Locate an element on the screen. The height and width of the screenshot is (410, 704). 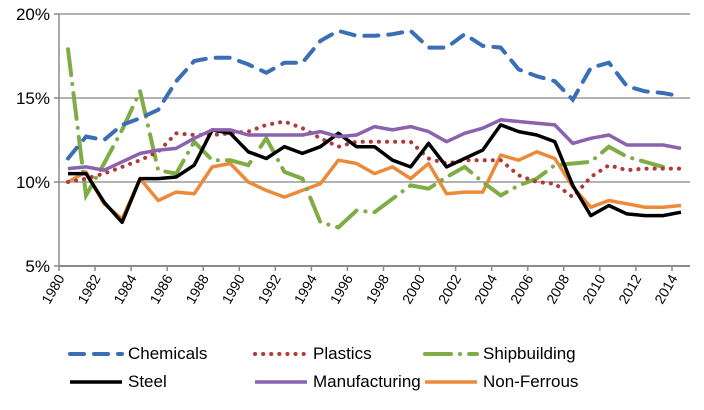
legend-label: Shipbuilding is located at coordinates (529, 353).